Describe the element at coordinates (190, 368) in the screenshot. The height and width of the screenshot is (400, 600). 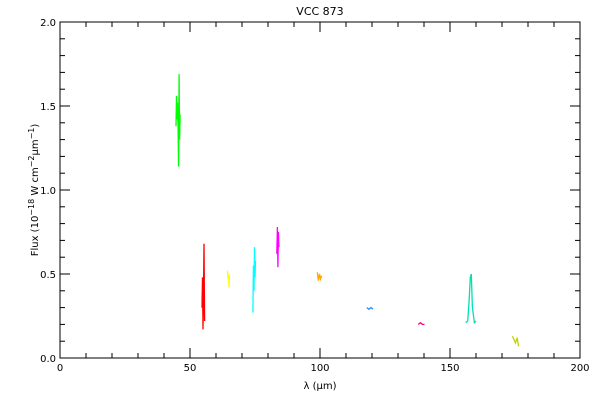
I see `x-tick-label: 50` at that location.